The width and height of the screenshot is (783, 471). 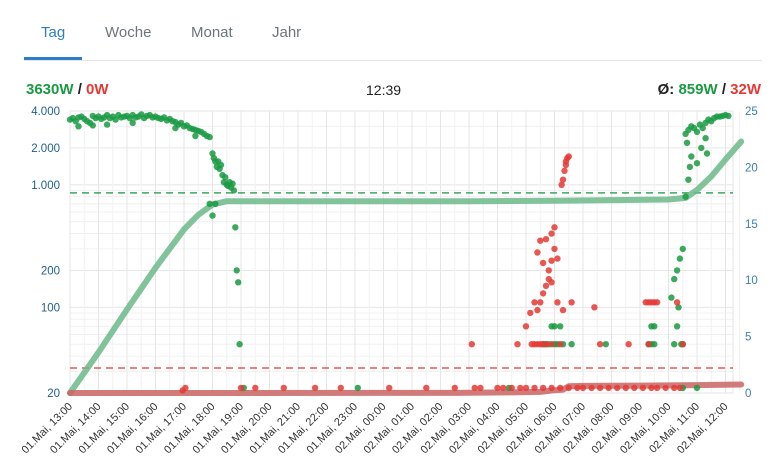 I want to click on tab-month: Monat, so click(x=212, y=32).